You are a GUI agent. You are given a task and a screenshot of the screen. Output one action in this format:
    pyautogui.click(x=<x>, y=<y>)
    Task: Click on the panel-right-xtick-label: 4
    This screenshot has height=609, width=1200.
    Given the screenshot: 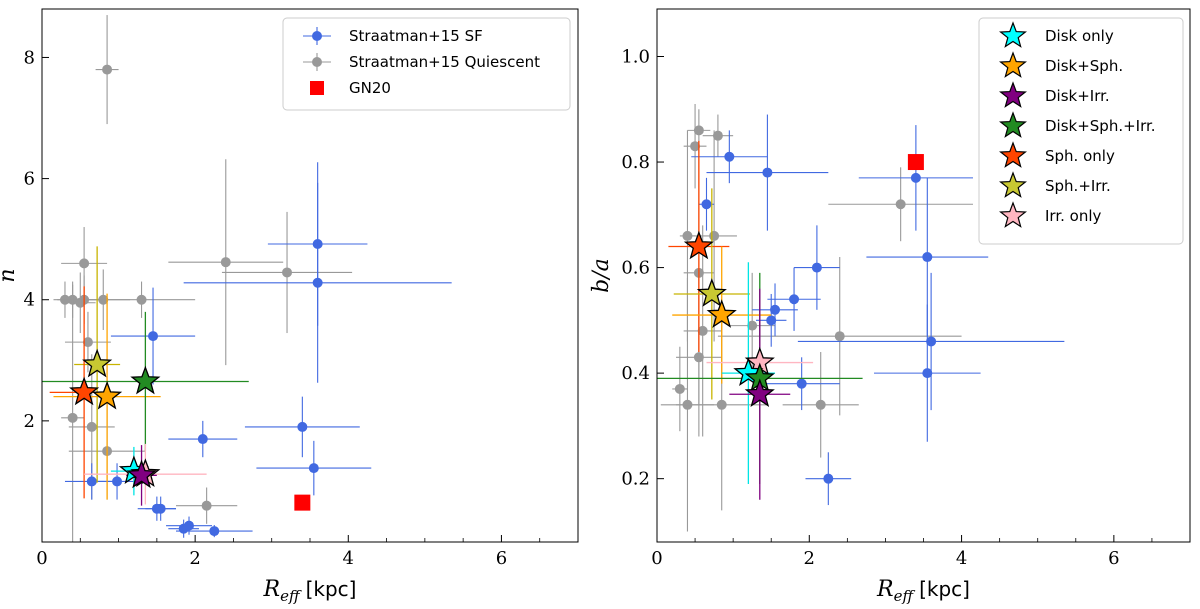 What is the action you would take?
    pyautogui.click(x=961, y=558)
    